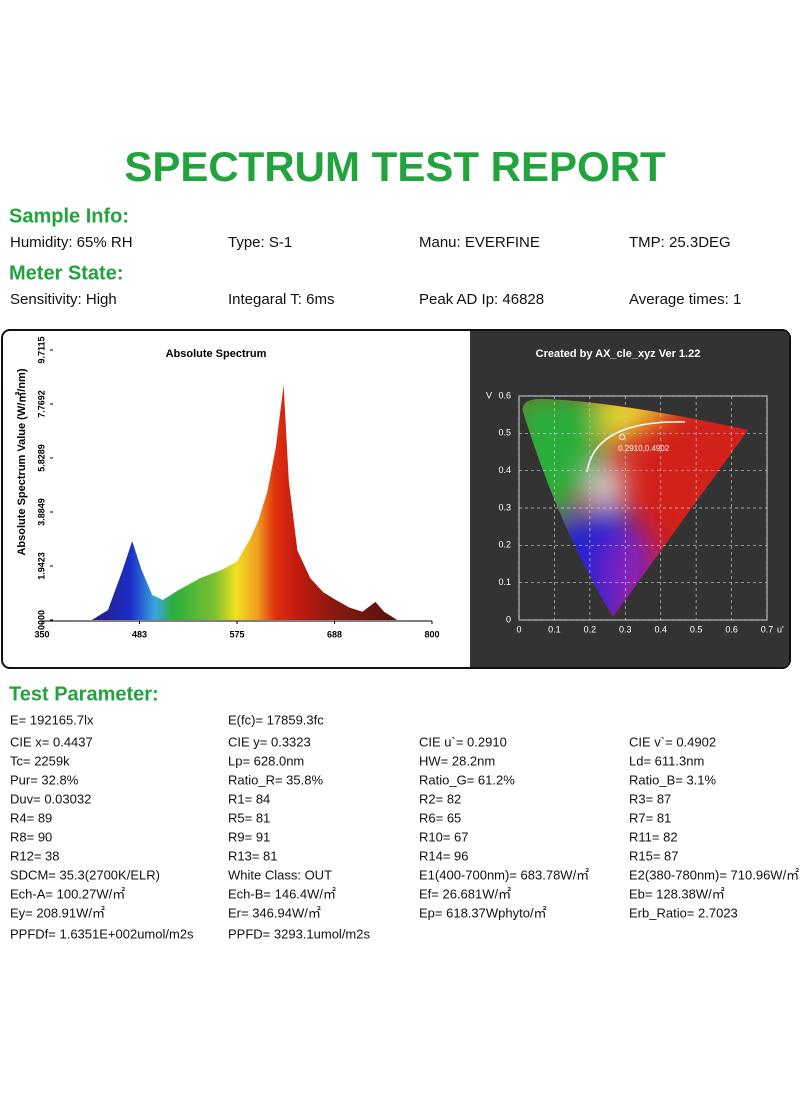 This screenshot has width=800, height=1096. What do you see at coordinates (85, 874) in the screenshot?
I see `parameter: SDCM= 35.3(2700K/ELR)` at bounding box center [85, 874].